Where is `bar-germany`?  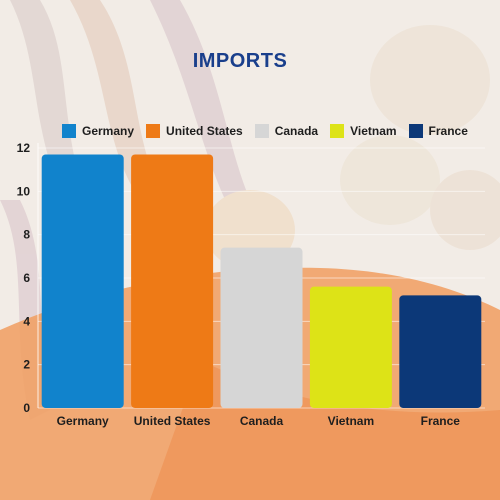 bar-germany is located at coordinates (82, 281).